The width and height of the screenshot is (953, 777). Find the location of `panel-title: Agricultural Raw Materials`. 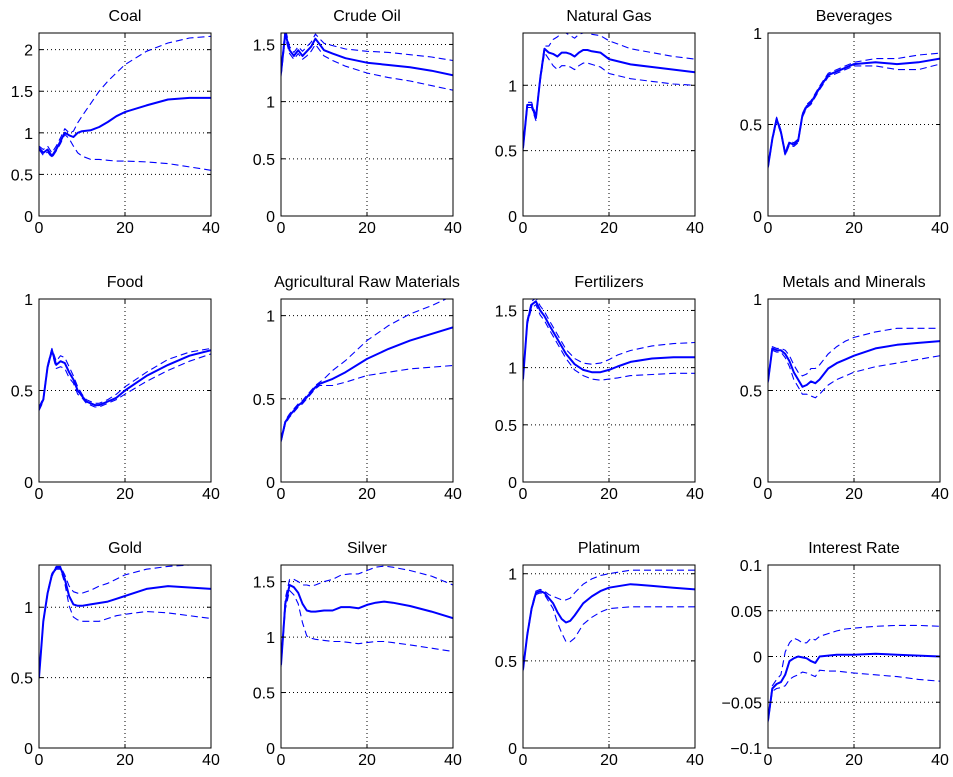

panel-title: Agricultural Raw Materials is located at coordinates (367, 282).